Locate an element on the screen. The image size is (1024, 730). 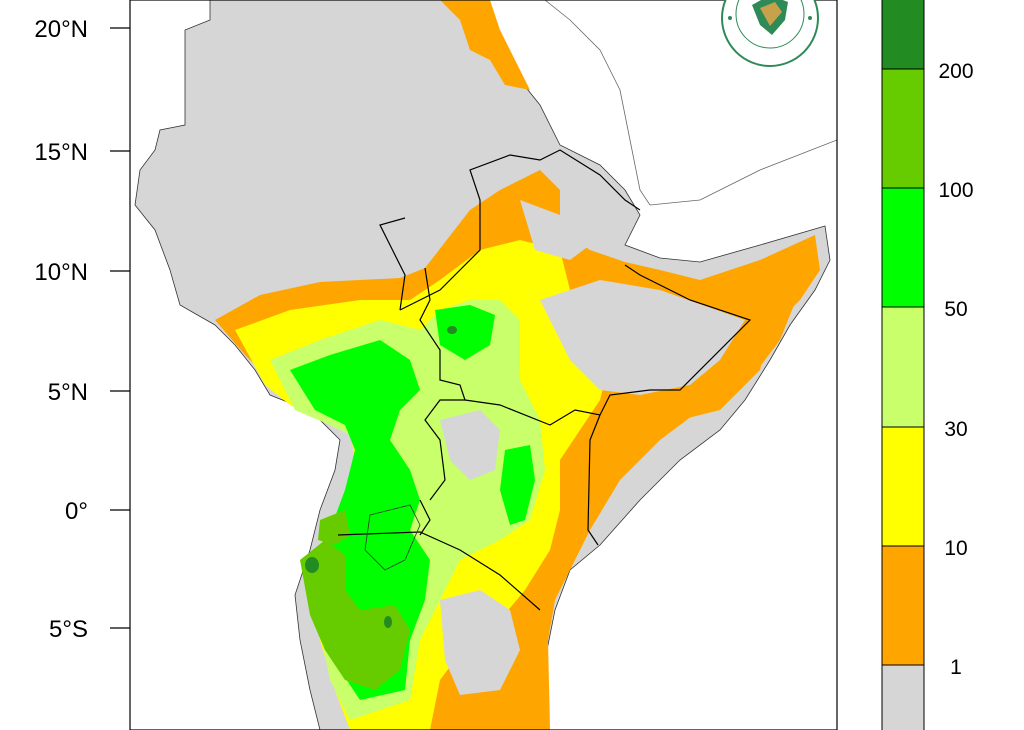
igad-logo-icon is located at coordinates (770, 33).